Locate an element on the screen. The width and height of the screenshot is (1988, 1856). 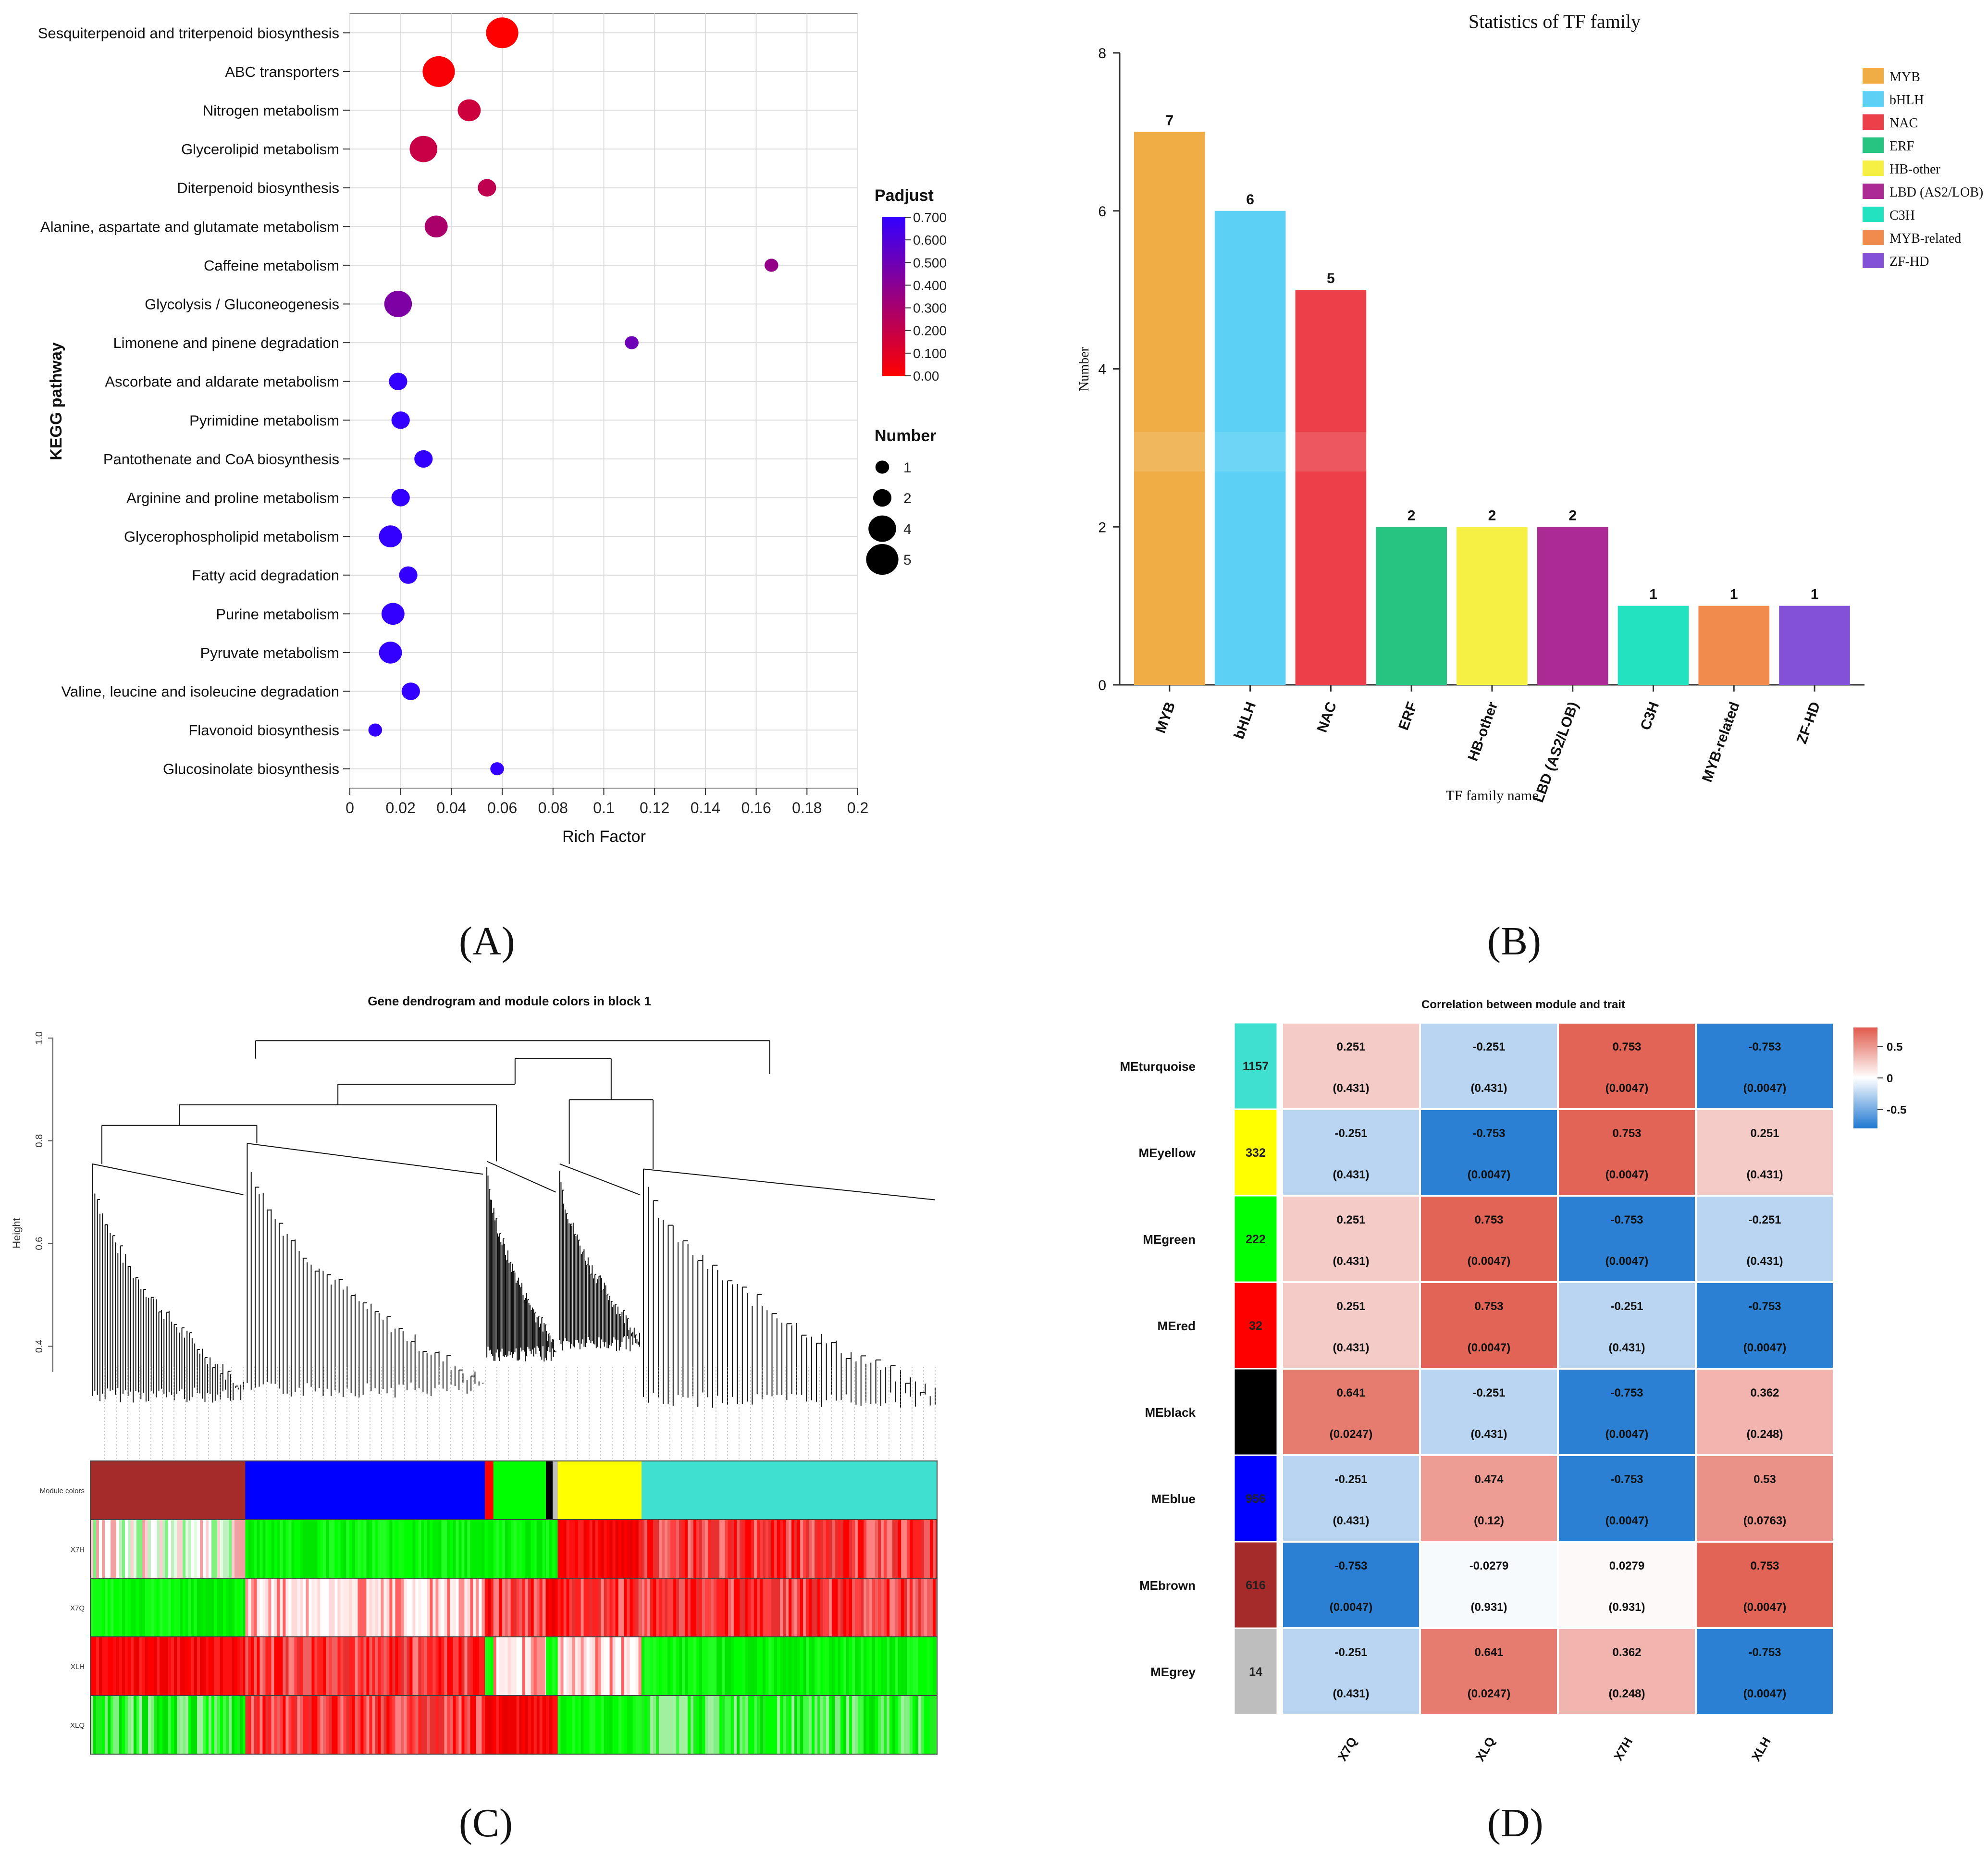
p-value: (0.431) is located at coordinates (1351, 1174).